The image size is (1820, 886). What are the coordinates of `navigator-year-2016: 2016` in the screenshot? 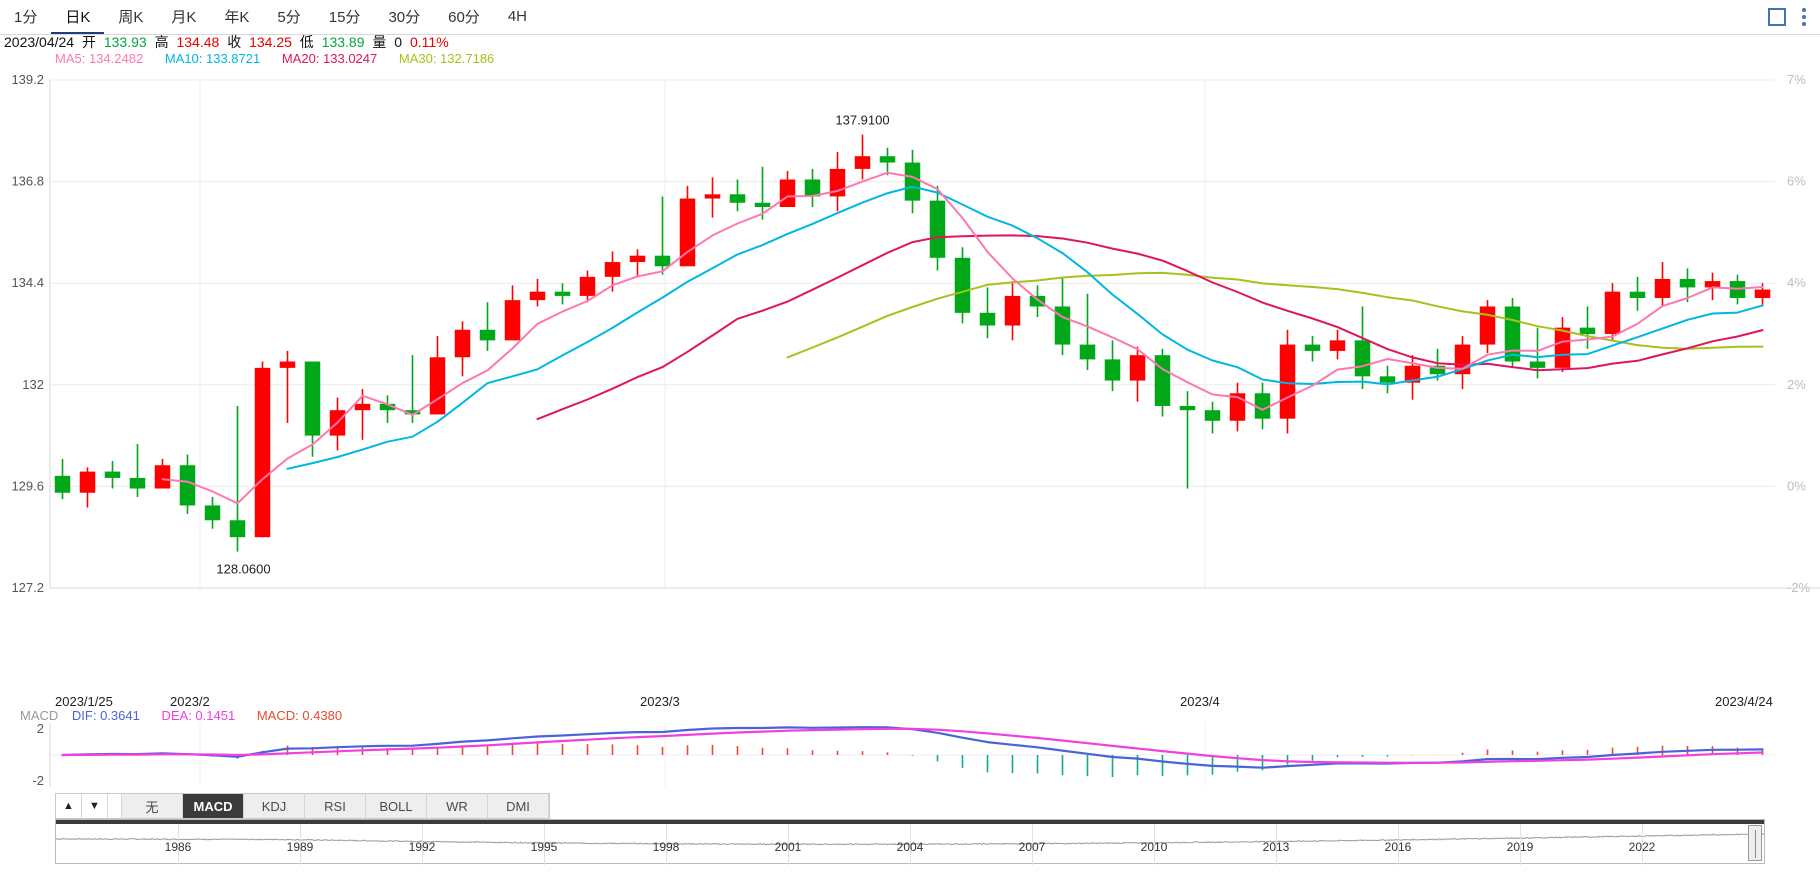 It's located at (1398, 847).